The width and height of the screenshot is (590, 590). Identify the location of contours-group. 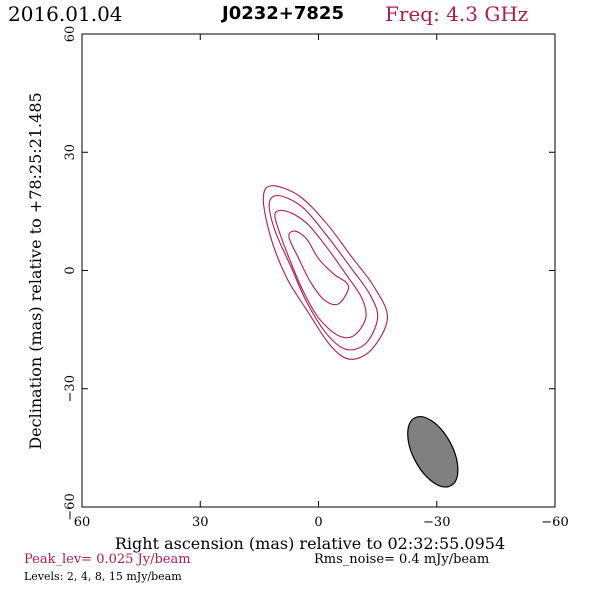
(325, 272).